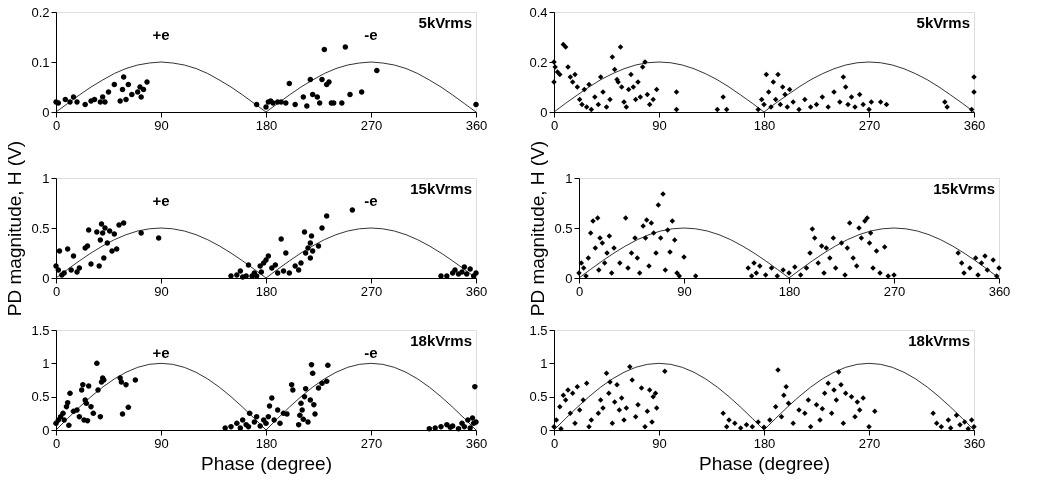 The width and height of the screenshot is (1063, 503). I want to click on y-tick-label: 0.4, so click(538, 12).